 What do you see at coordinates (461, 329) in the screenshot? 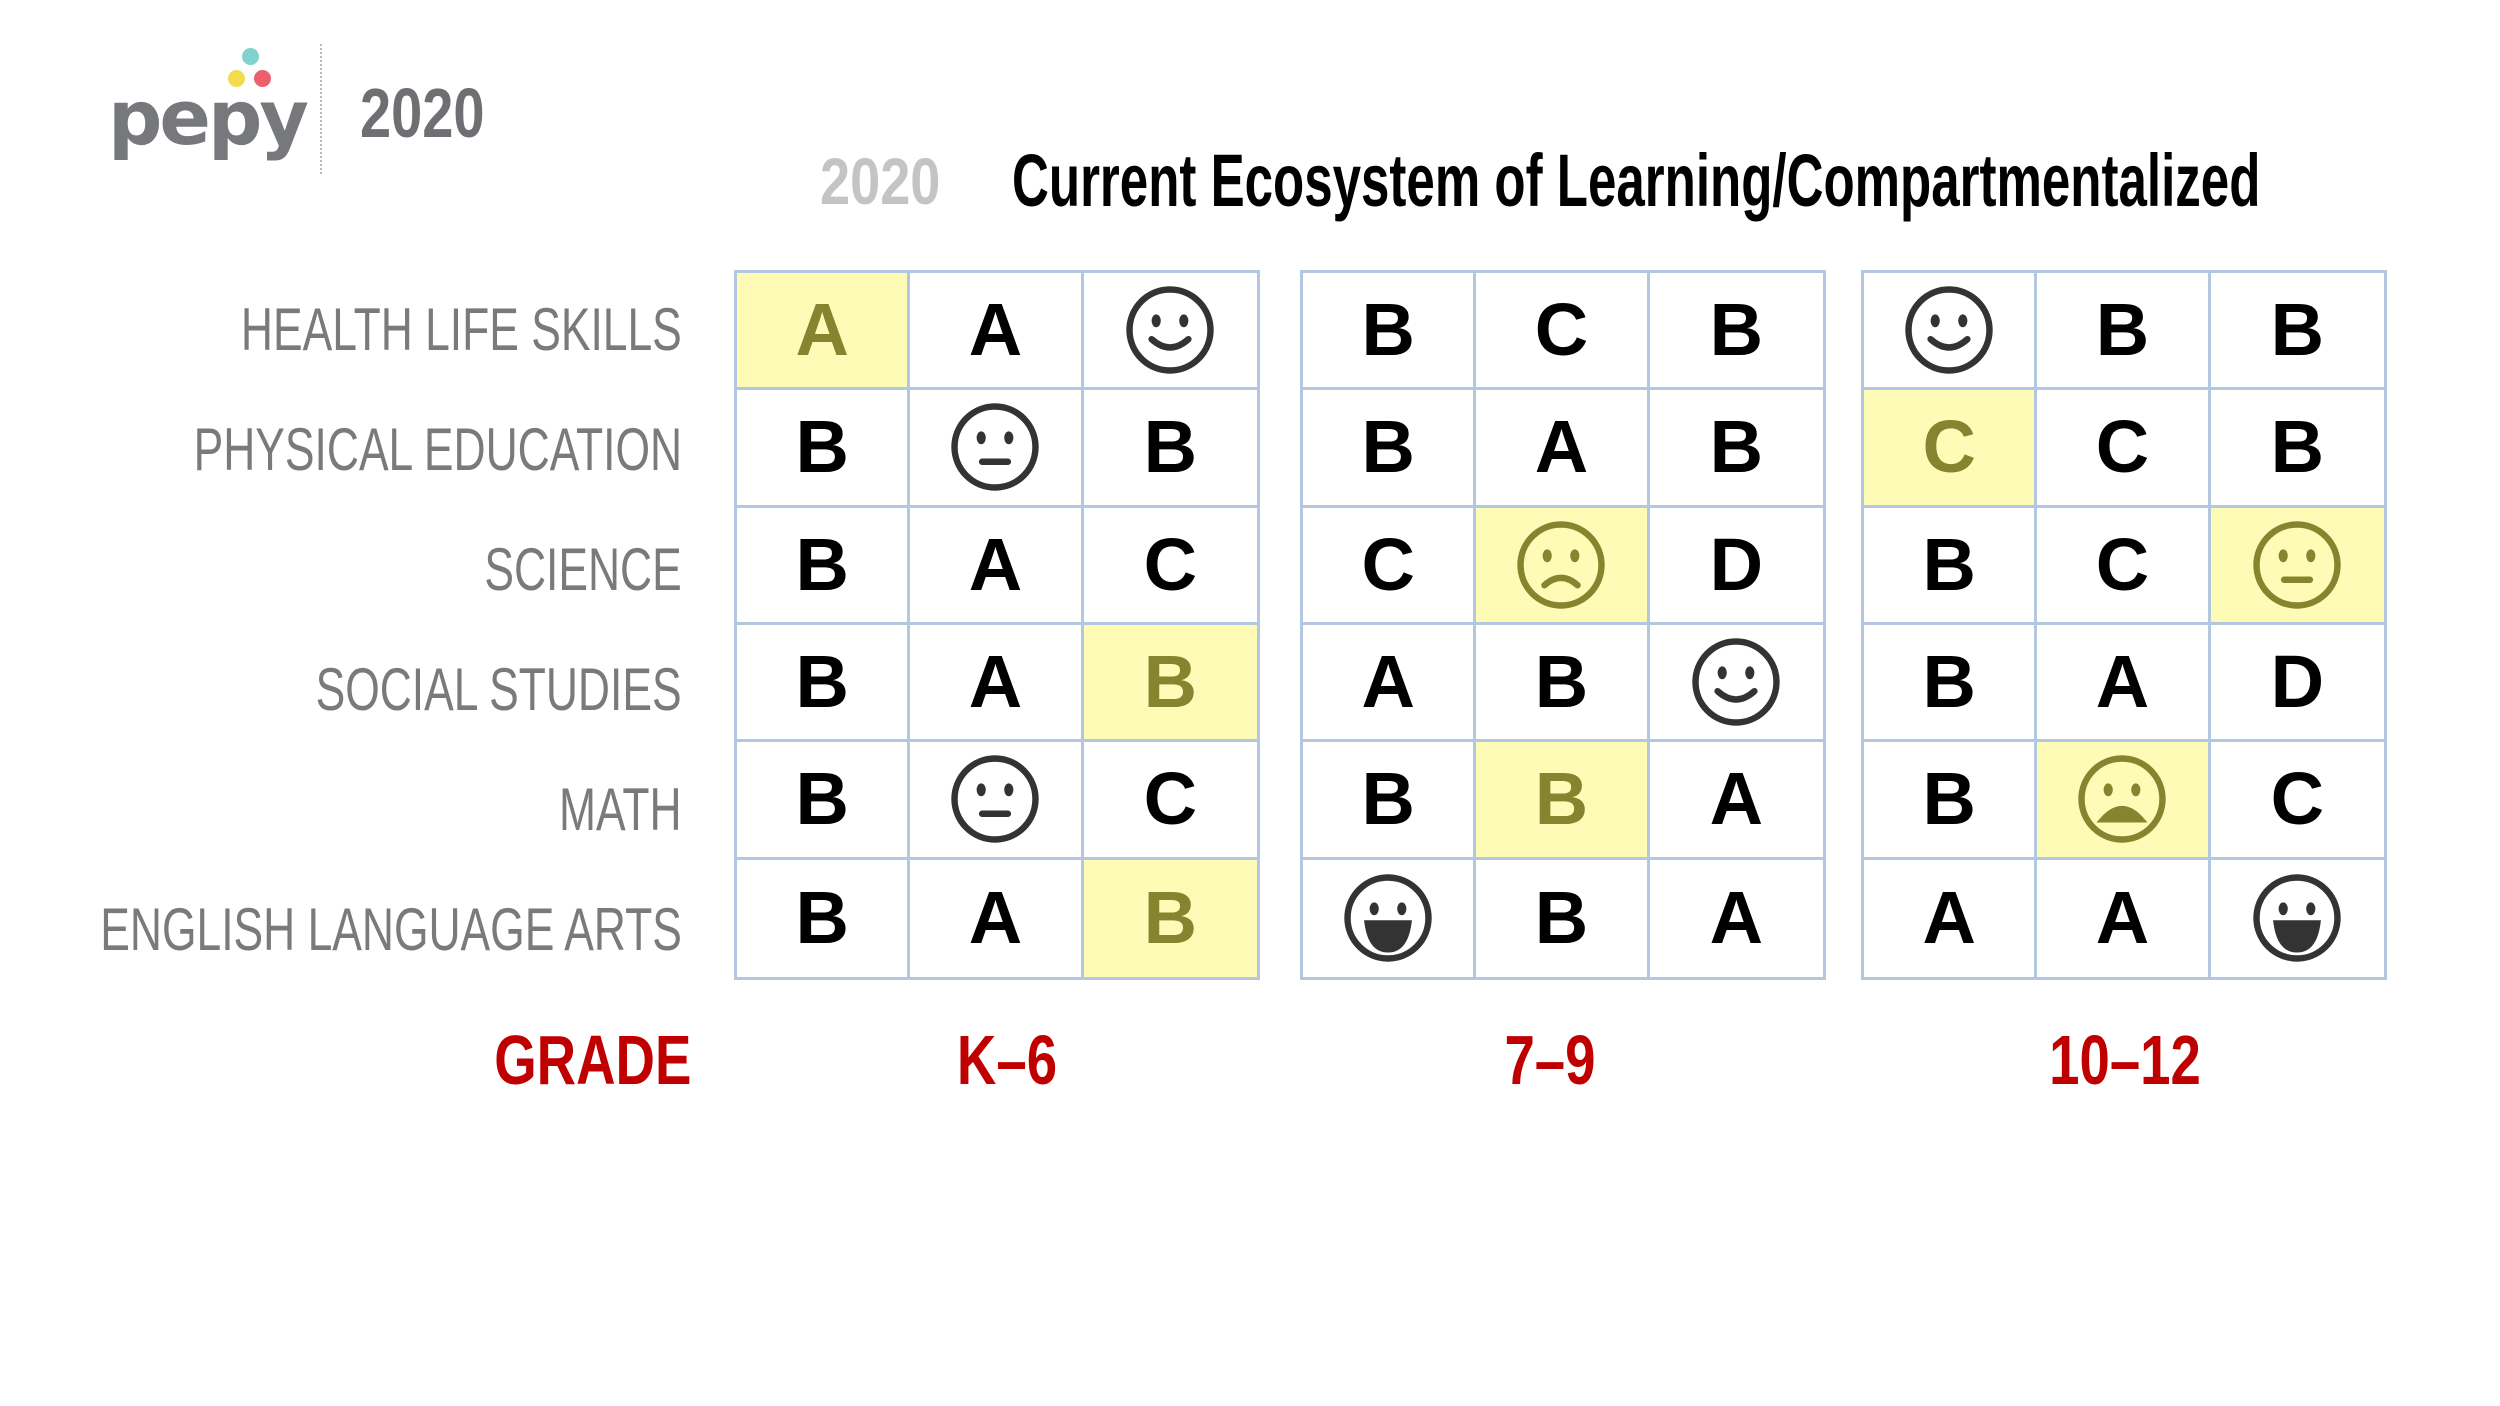
I see `subject-label: HEALTH LIFE SKILLS` at bounding box center [461, 329].